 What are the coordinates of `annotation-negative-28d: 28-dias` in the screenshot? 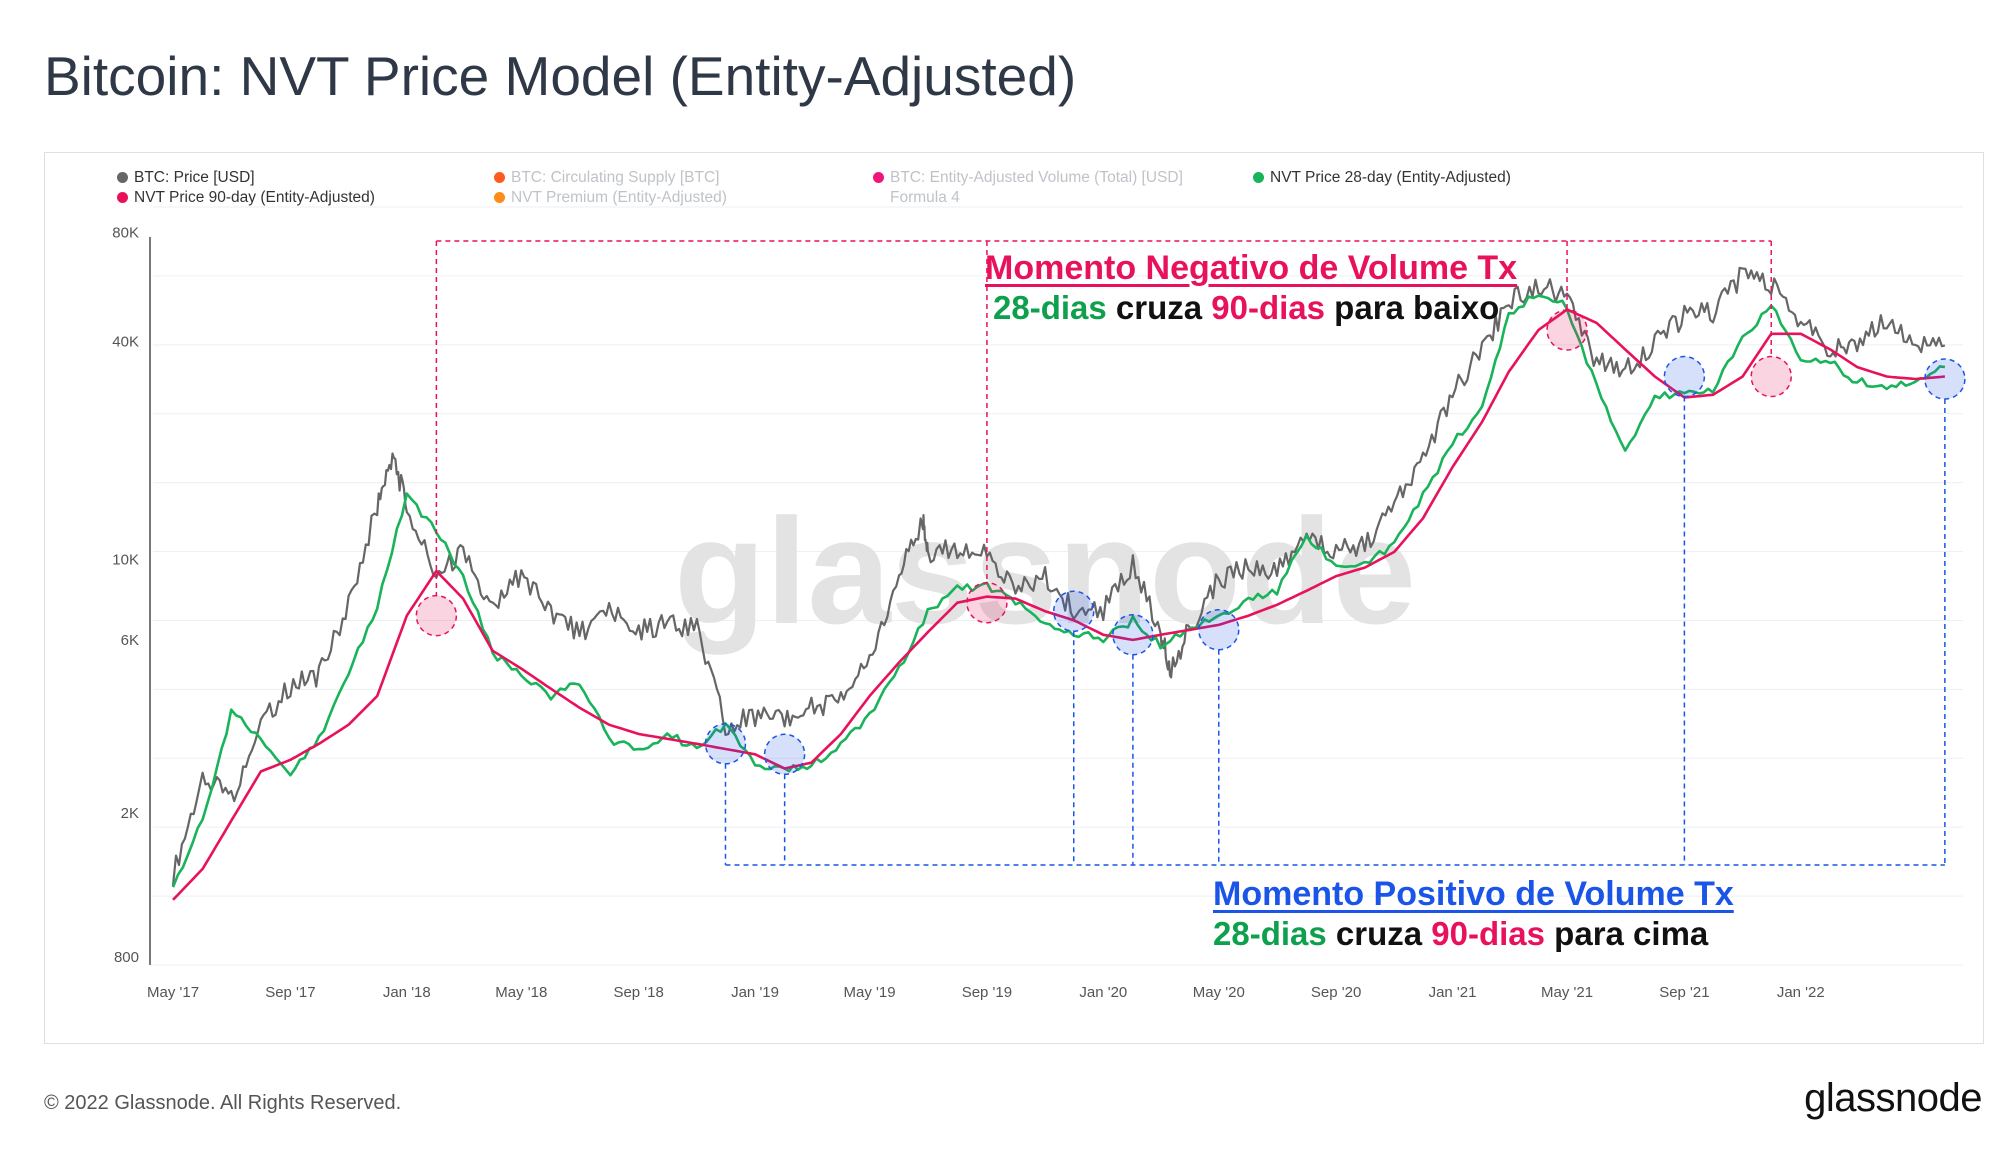 It's located at (1050, 307).